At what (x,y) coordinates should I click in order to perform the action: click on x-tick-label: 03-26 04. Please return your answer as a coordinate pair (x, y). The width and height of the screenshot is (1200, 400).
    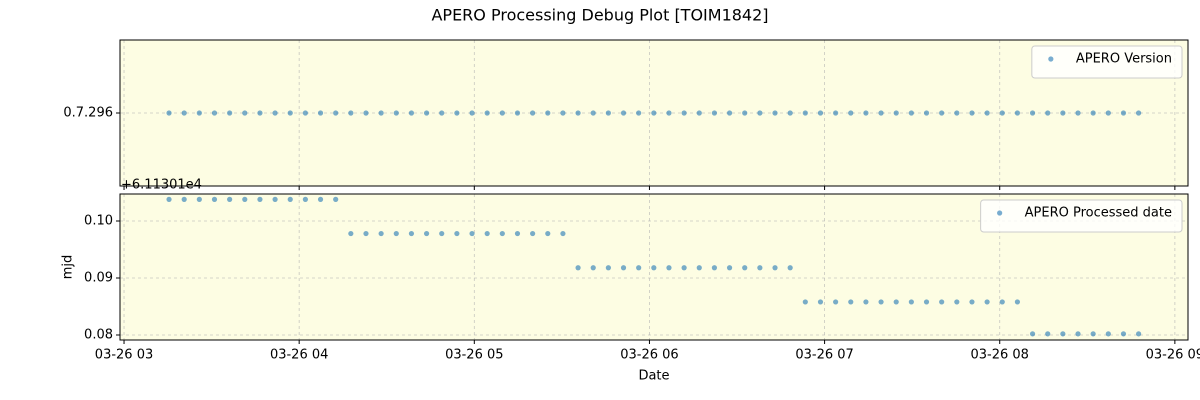
    Looking at the image, I should click on (299, 355).